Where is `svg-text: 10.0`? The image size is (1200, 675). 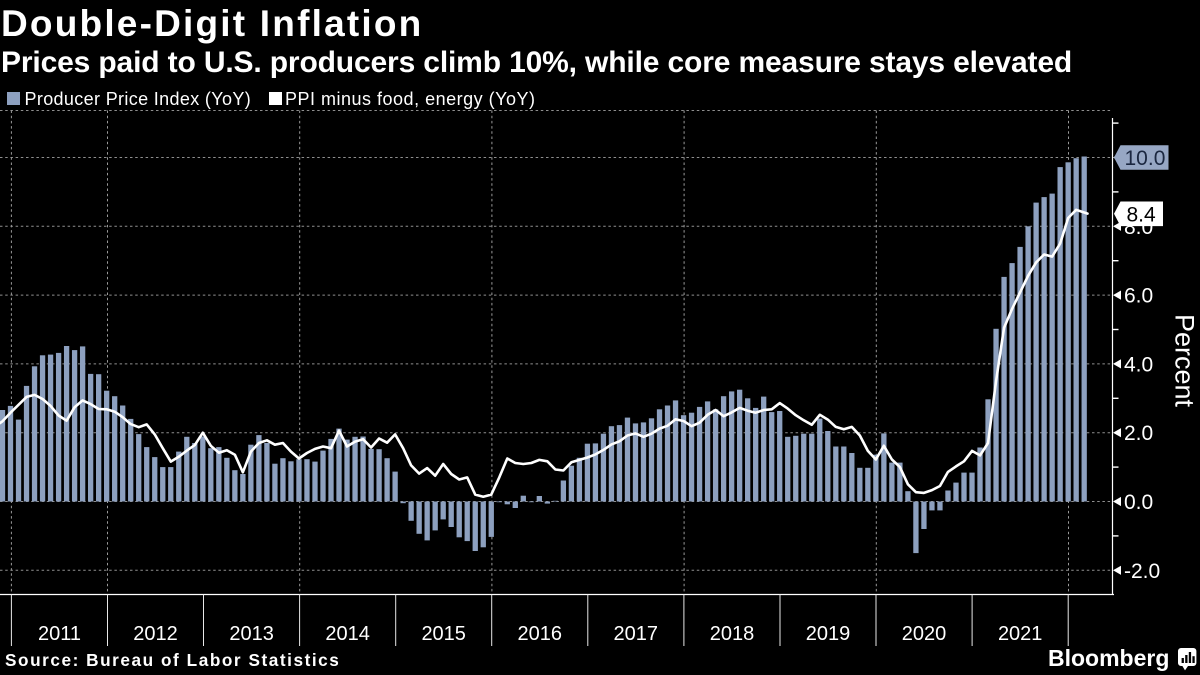 svg-text: 10.0 is located at coordinates (1145, 158).